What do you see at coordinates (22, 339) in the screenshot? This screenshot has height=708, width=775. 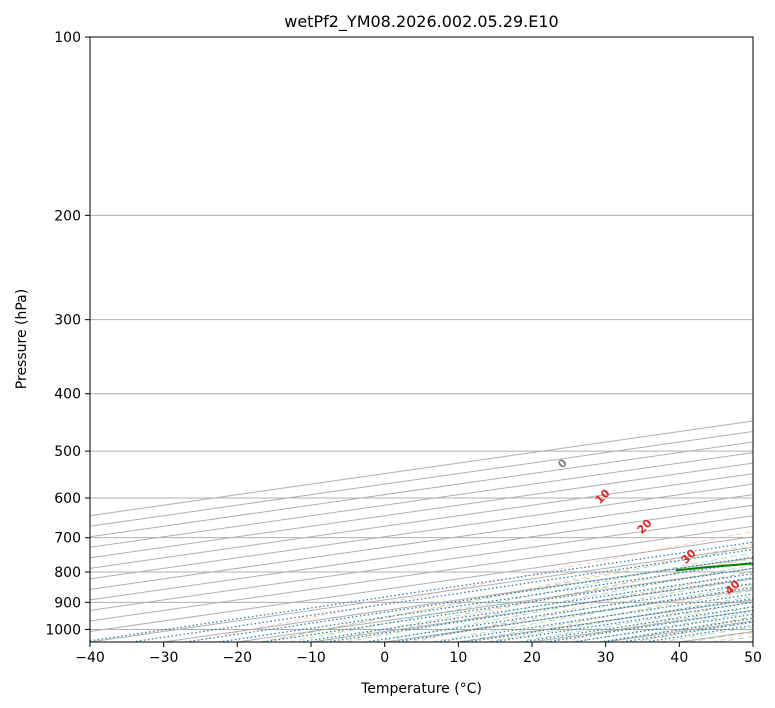 I see `y-axis-title: Pressure (hPa)` at bounding box center [22, 339].